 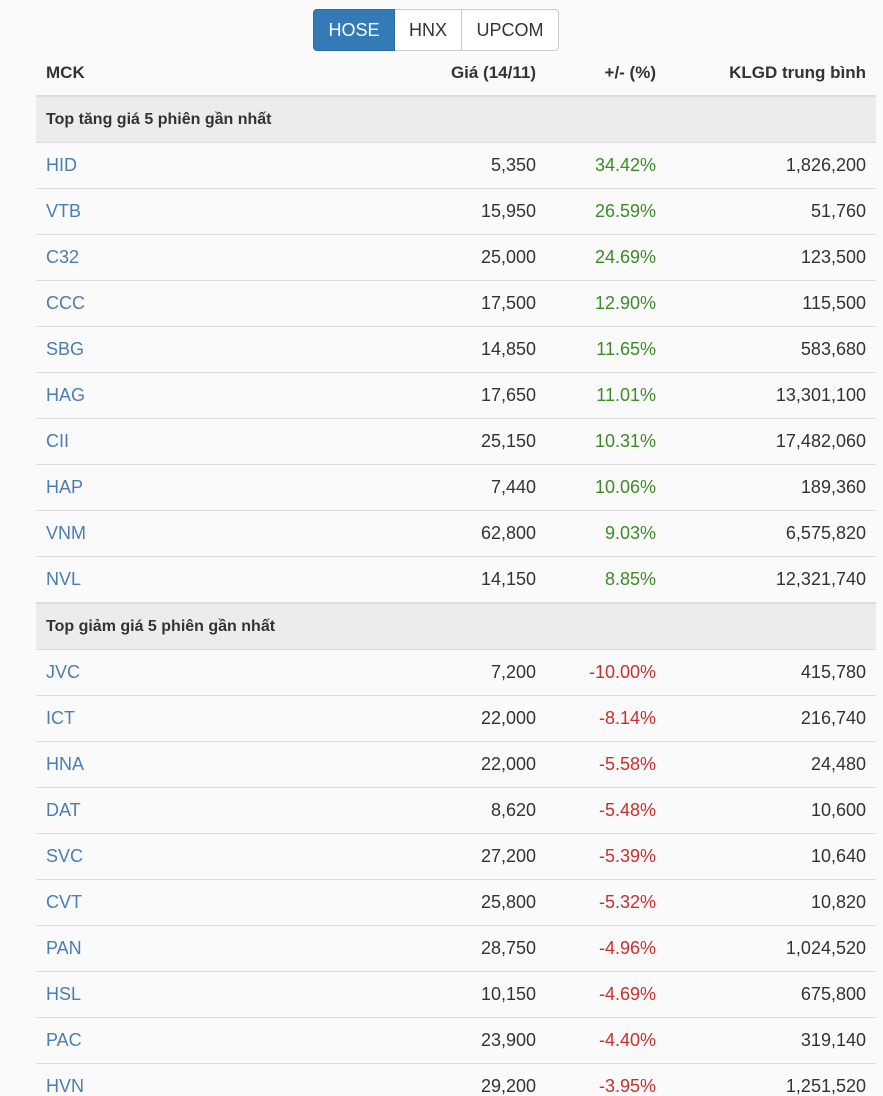 I want to click on price-cell: 25,800, so click(x=371, y=902).